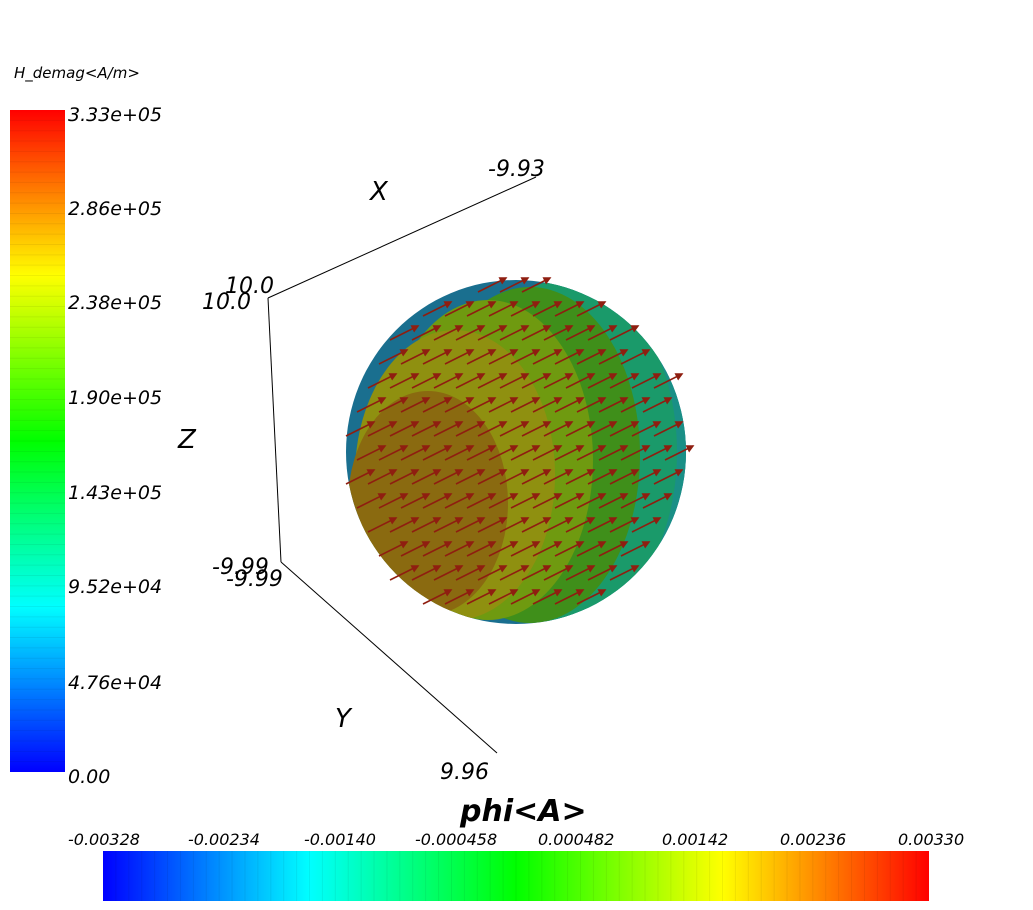 The width and height of the screenshot is (1033, 910). I want to click on vertical-tick-label: 2.38e+05, so click(115, 303).